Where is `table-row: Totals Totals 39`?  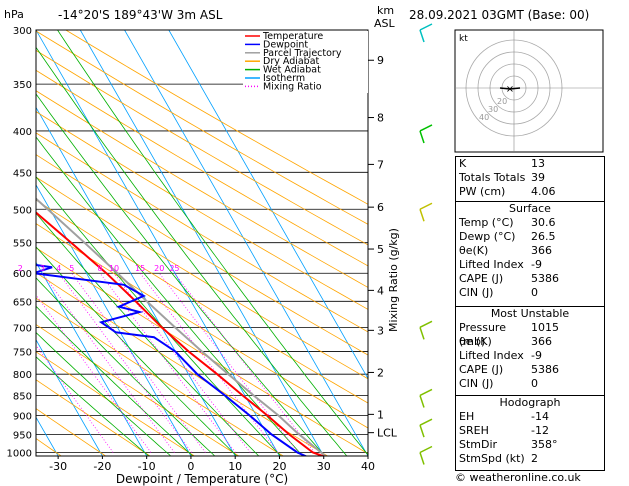 table-row: Totals Totals 39 is located at coordinates (530, 178).